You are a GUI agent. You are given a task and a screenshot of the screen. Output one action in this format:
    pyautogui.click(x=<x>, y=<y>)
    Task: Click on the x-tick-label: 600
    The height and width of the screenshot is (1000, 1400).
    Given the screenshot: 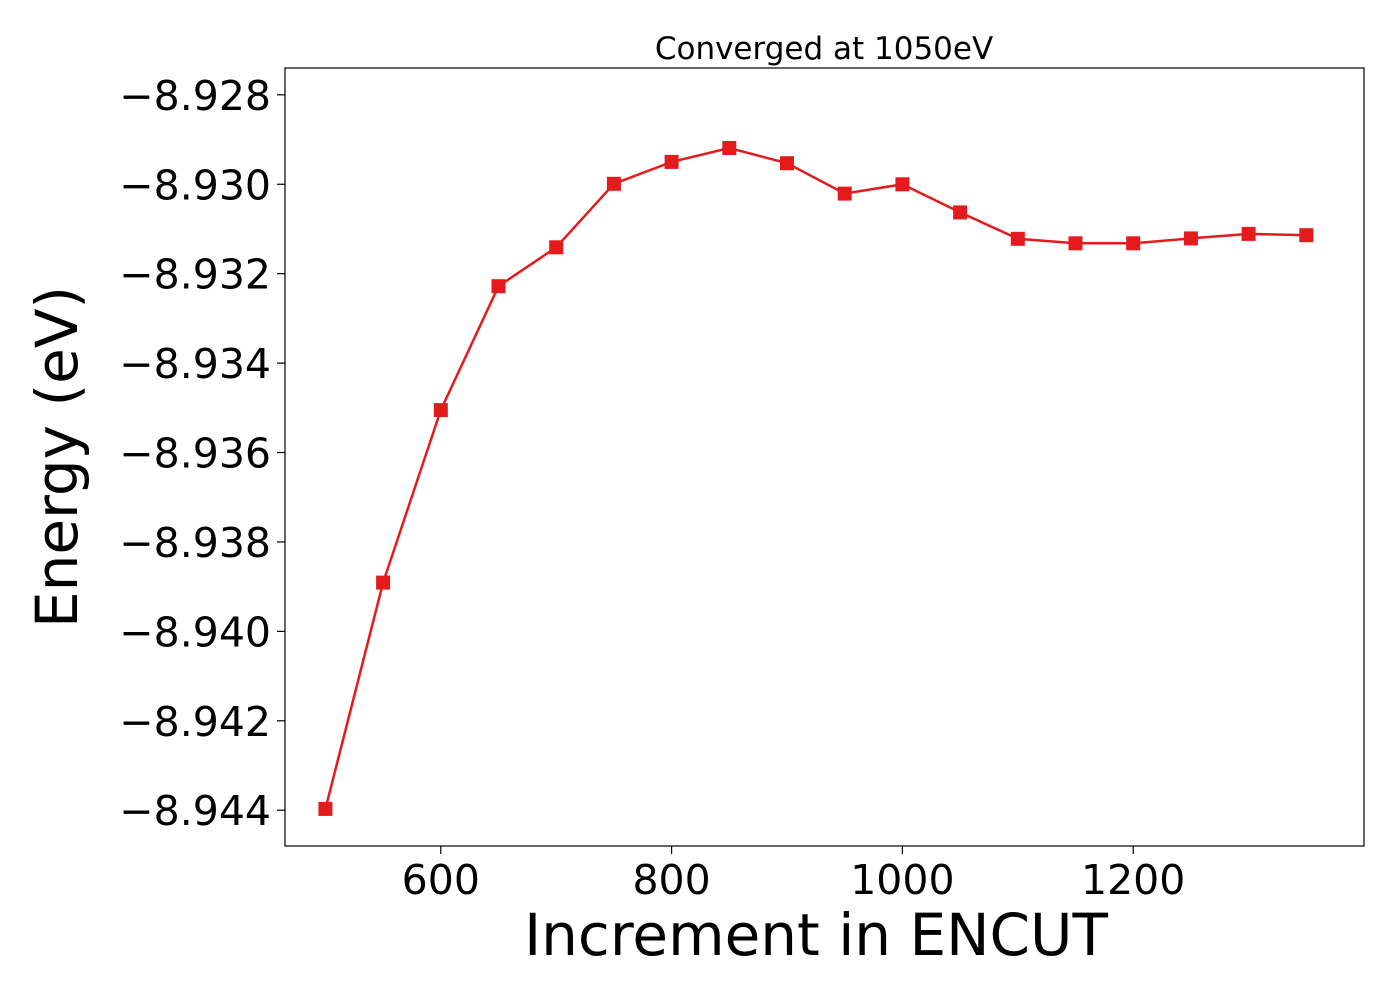 What is the action you would take?
    pyautogui.click(x=441, y=880)
    